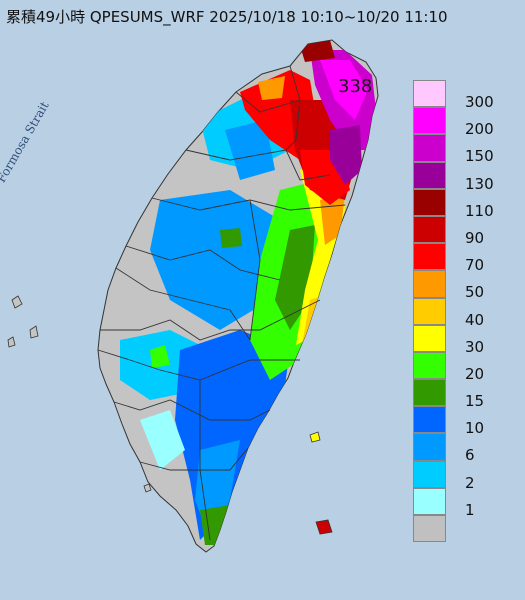 The height and width of the screenshot is (600, 525). What do you see at coordinates (470, 455) in the screenshot?
I see `legend-label: 6` at bounding box center [470, 455].